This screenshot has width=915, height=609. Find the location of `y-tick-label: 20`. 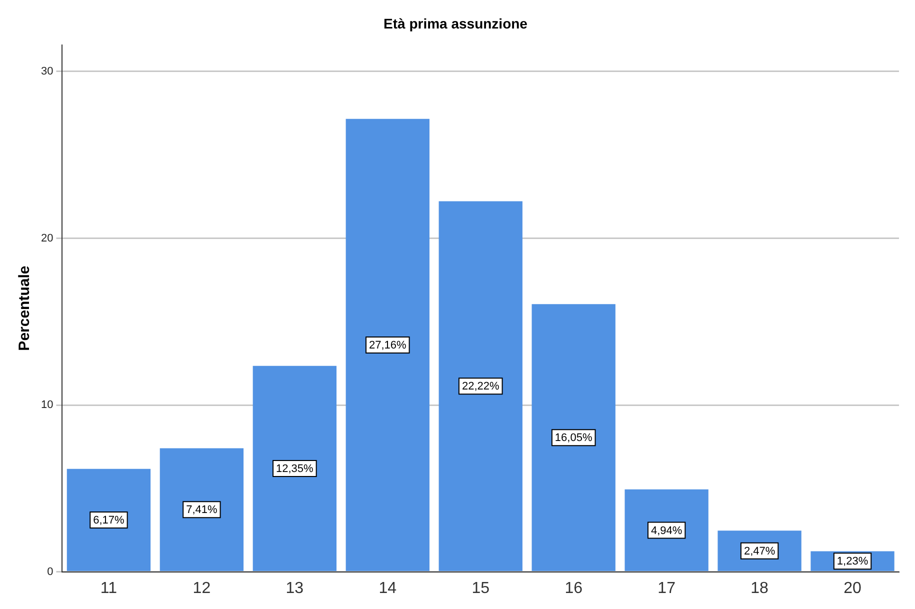

y-tick-label: 20 is located at coordinates (47, 238).